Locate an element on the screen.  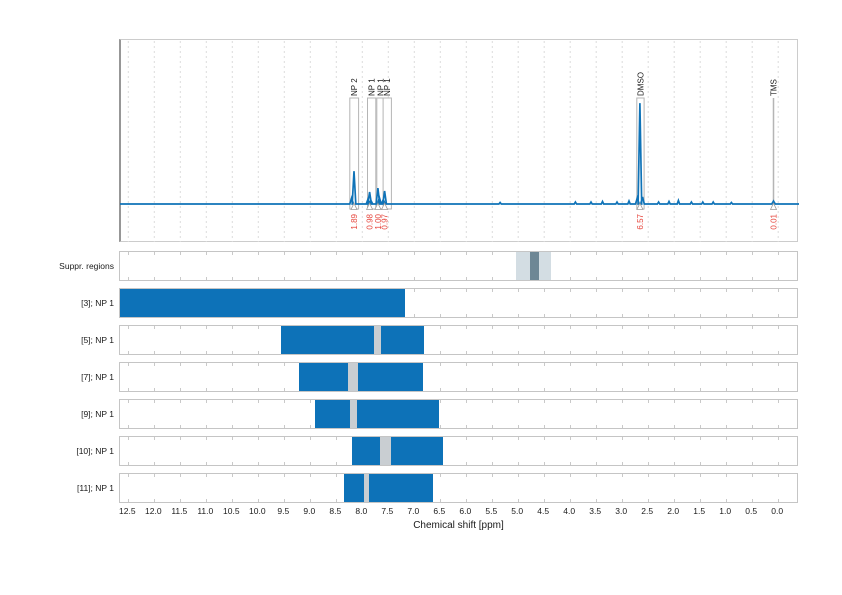
spectrum-trace is located at coordinates (459, 154).